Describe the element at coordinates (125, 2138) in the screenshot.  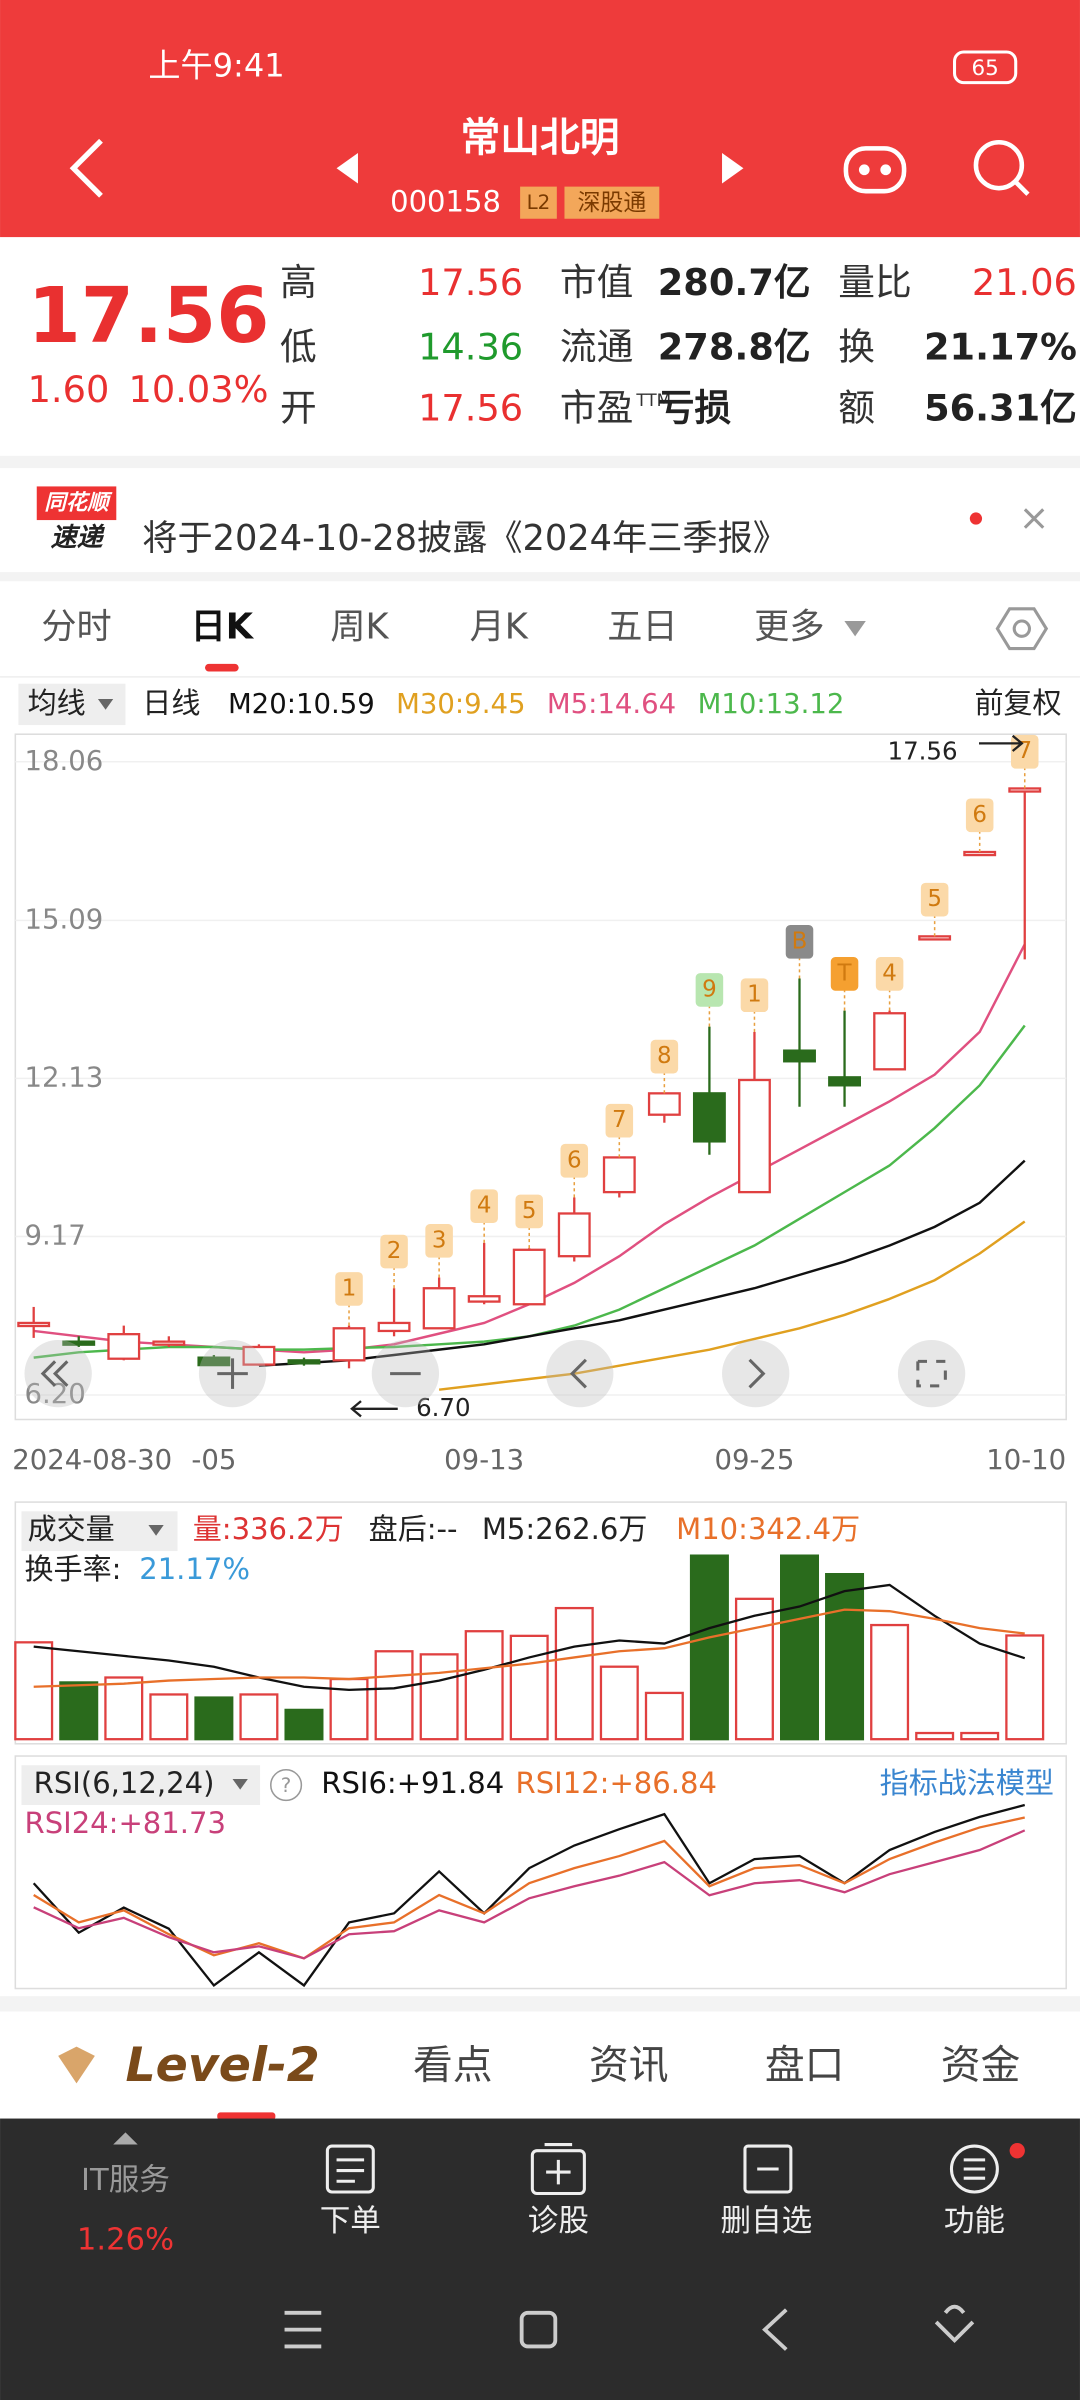
I see `expand` at that location.